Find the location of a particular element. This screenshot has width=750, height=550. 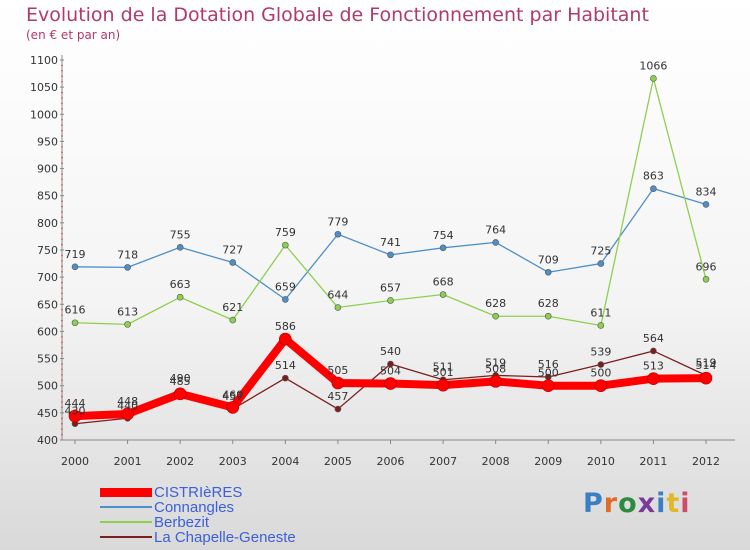

legend-label: Berbezit is located at coordinates (182, 522).